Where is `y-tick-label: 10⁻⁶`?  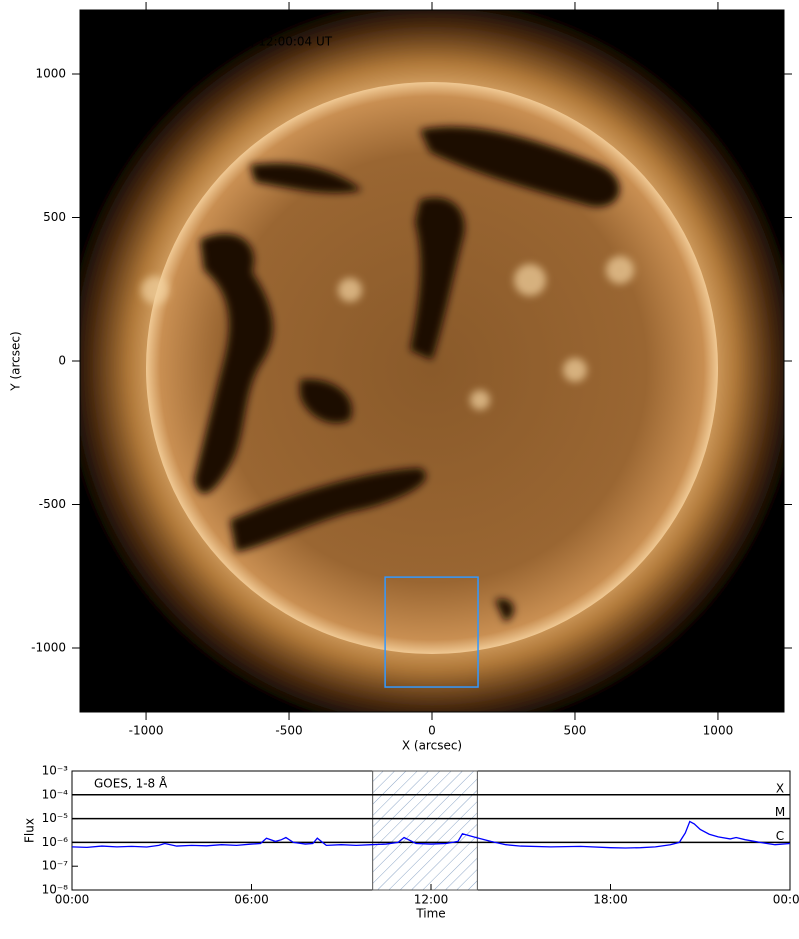 y-tick-label: 10⁻⁶ is located at coordinates (55, 842).